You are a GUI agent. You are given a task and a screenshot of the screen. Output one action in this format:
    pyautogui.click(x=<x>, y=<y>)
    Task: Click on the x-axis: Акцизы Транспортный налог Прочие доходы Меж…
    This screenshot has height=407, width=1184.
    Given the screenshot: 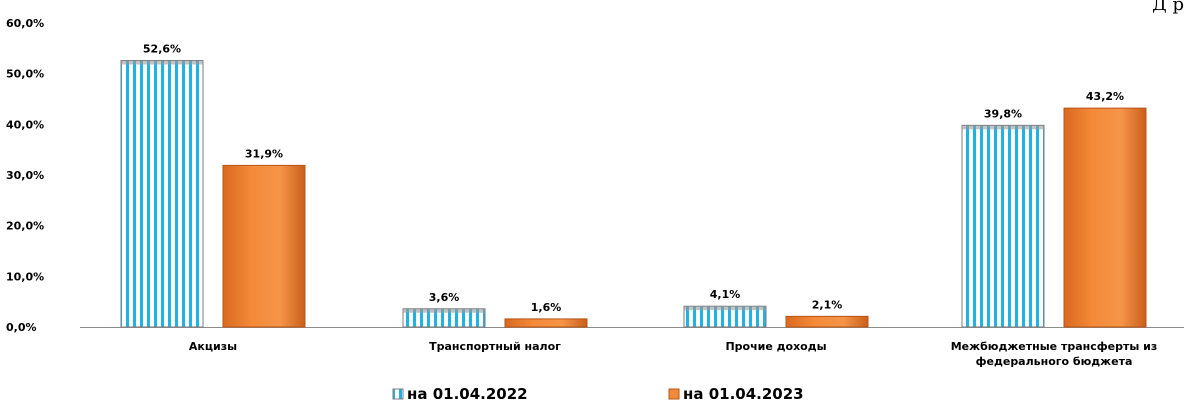 What is the action you would take?
    pyautogui.click(x=632, y=347)
    